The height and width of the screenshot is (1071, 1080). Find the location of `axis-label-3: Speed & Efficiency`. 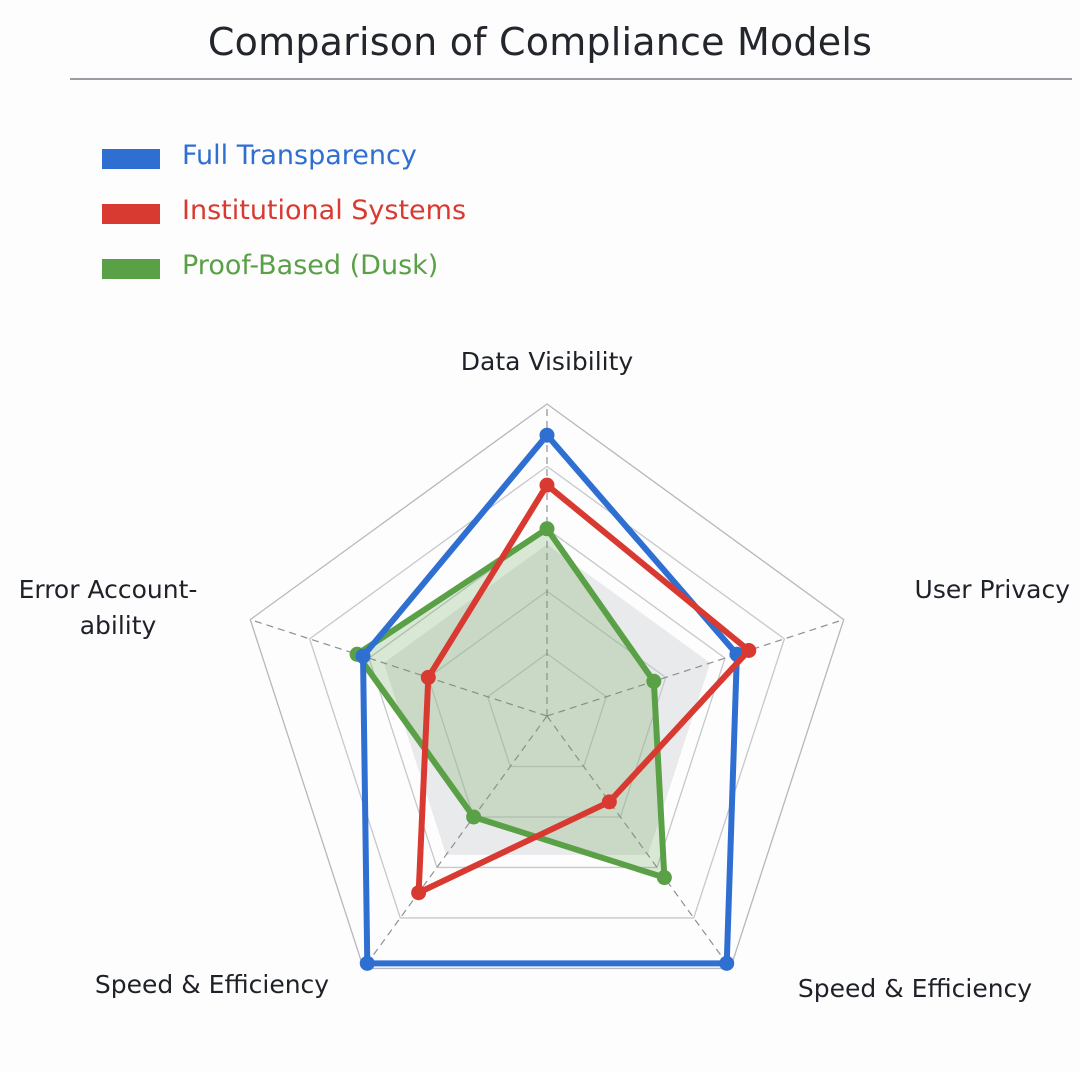

axis-label-3: Speed & Efficiency is located at coordinates (212, 984).